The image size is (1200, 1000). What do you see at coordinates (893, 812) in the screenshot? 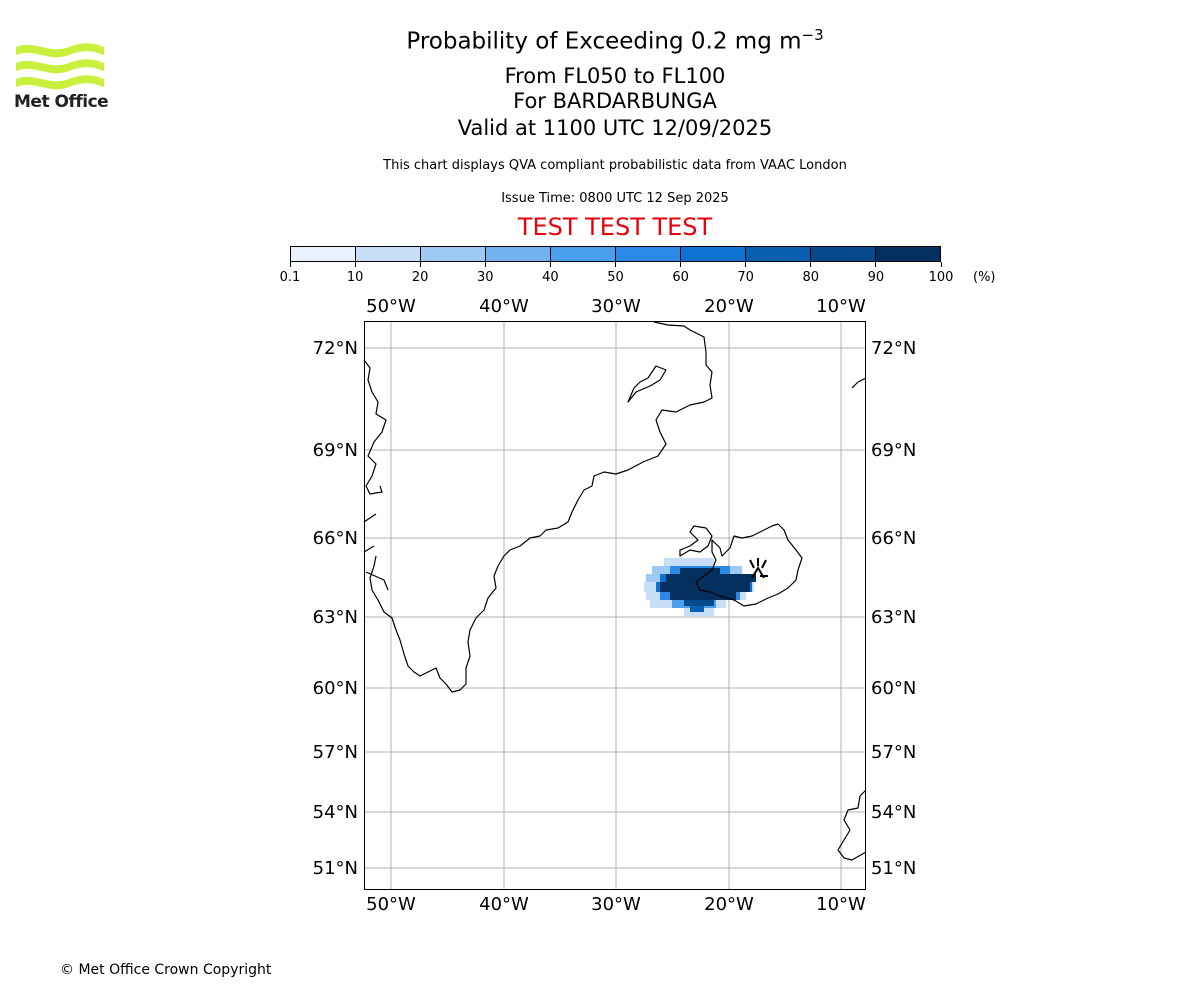
I see `lat-label-right: 54°N` at bounding box center [893, 812].